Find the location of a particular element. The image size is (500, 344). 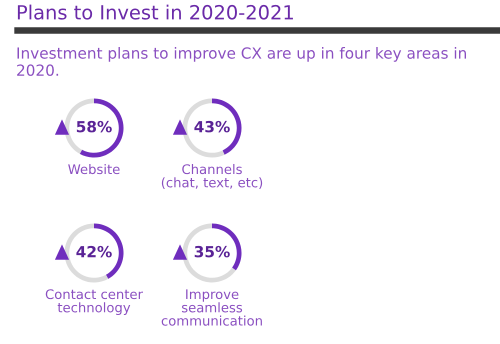

text: Contact center technology is located at coordinates (94, 302).